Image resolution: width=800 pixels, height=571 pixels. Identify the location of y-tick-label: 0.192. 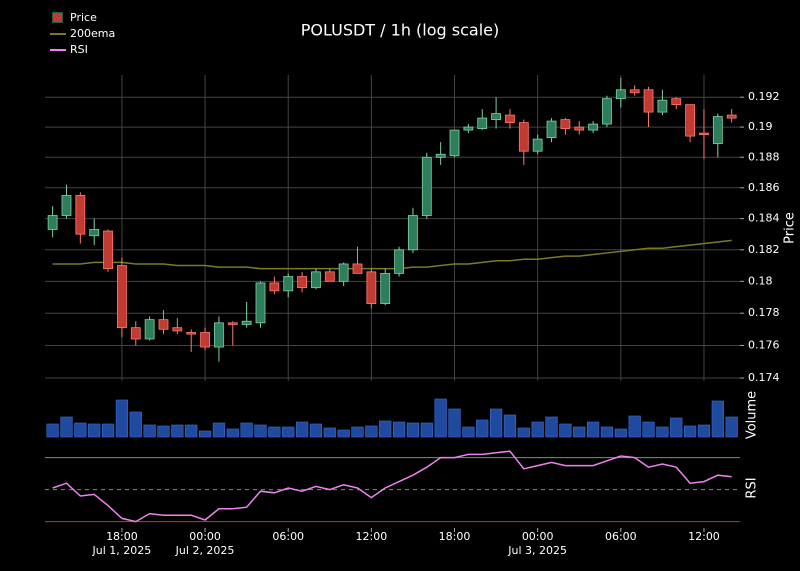
(764, 96).